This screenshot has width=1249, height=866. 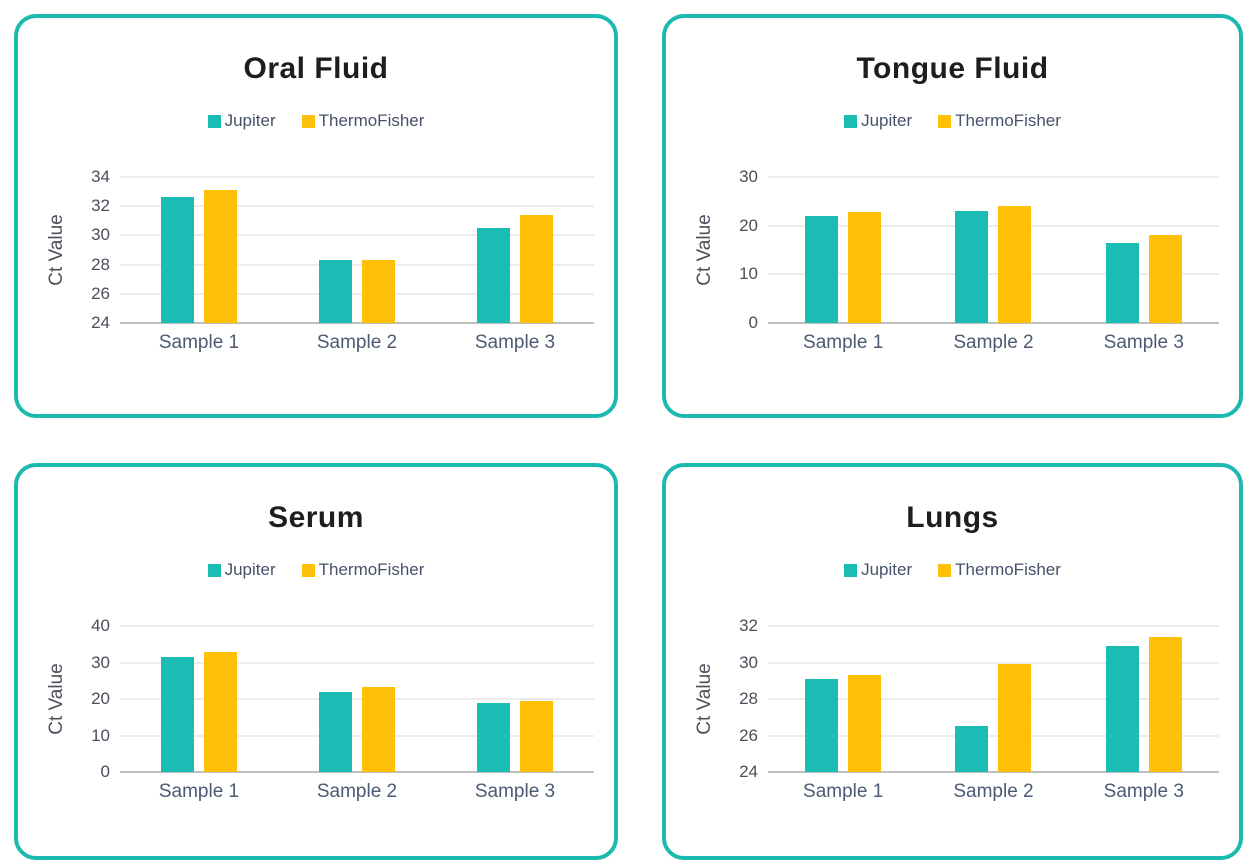 What do you see at coordinates (993, 772) in the screenshot?
I see `x-axis-baseline` at bounding box center [993, 772].